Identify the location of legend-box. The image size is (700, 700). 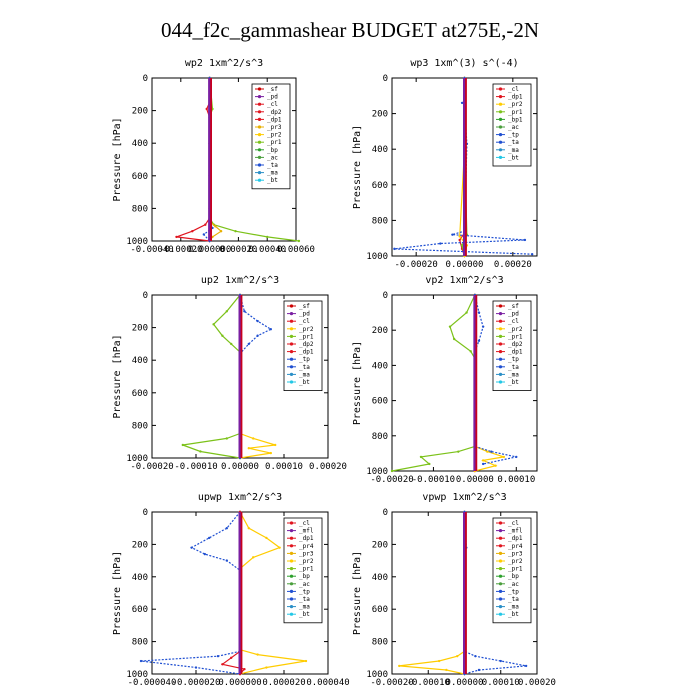
(512, 345).